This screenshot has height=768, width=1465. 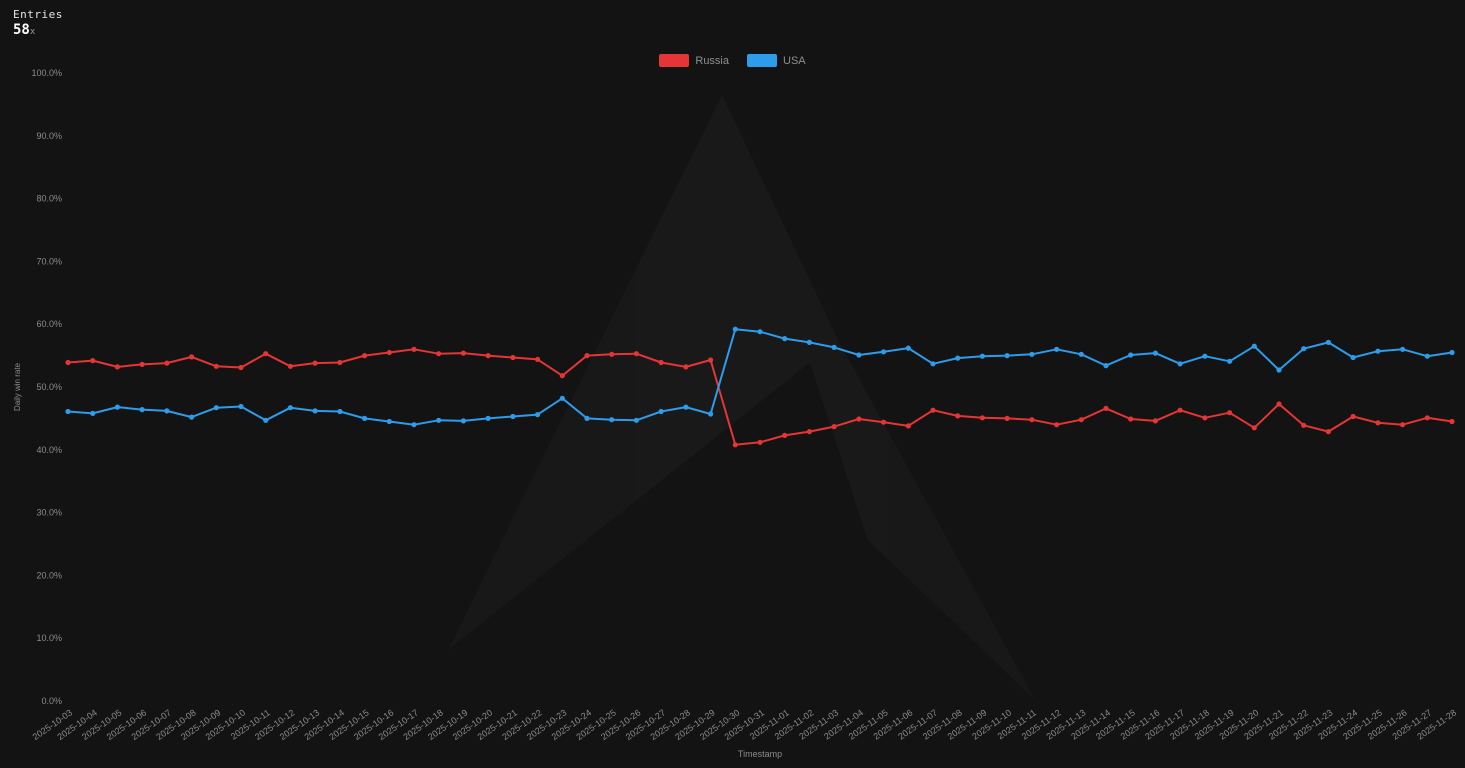 I want to click on legend-item-usa: USA, so click(x=776, y=60).